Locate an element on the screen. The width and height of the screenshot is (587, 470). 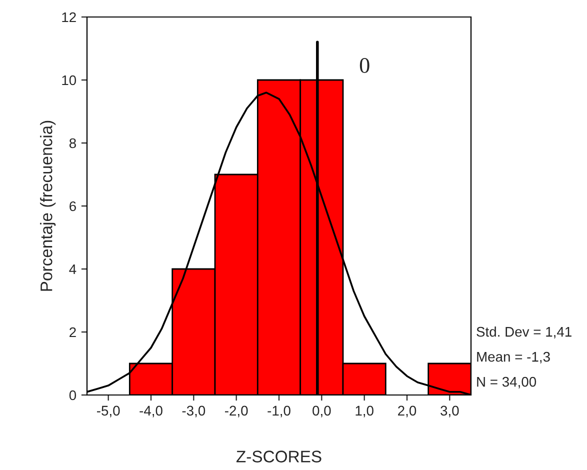
text: Std. Dev = 1,41 is located at coordinates (524, 332).